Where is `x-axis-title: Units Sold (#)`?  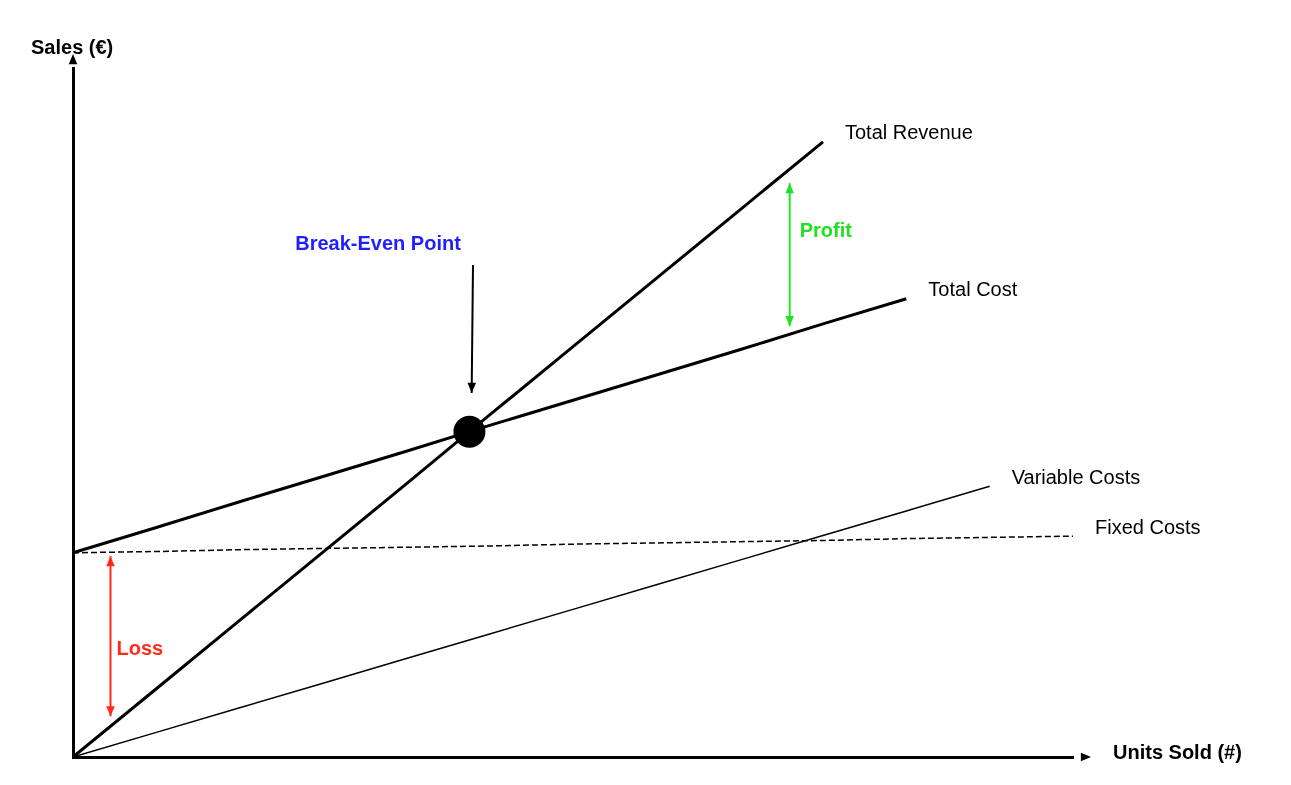 x-axis-title: Units Sold (#) is located at coordinates (1177, 751).